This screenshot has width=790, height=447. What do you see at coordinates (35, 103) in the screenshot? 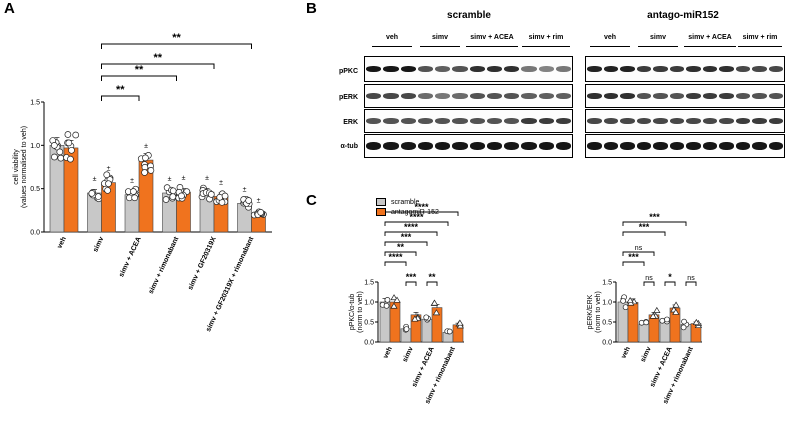
I see `y-tick-label: 1.5` at bounding box center [35, 103].